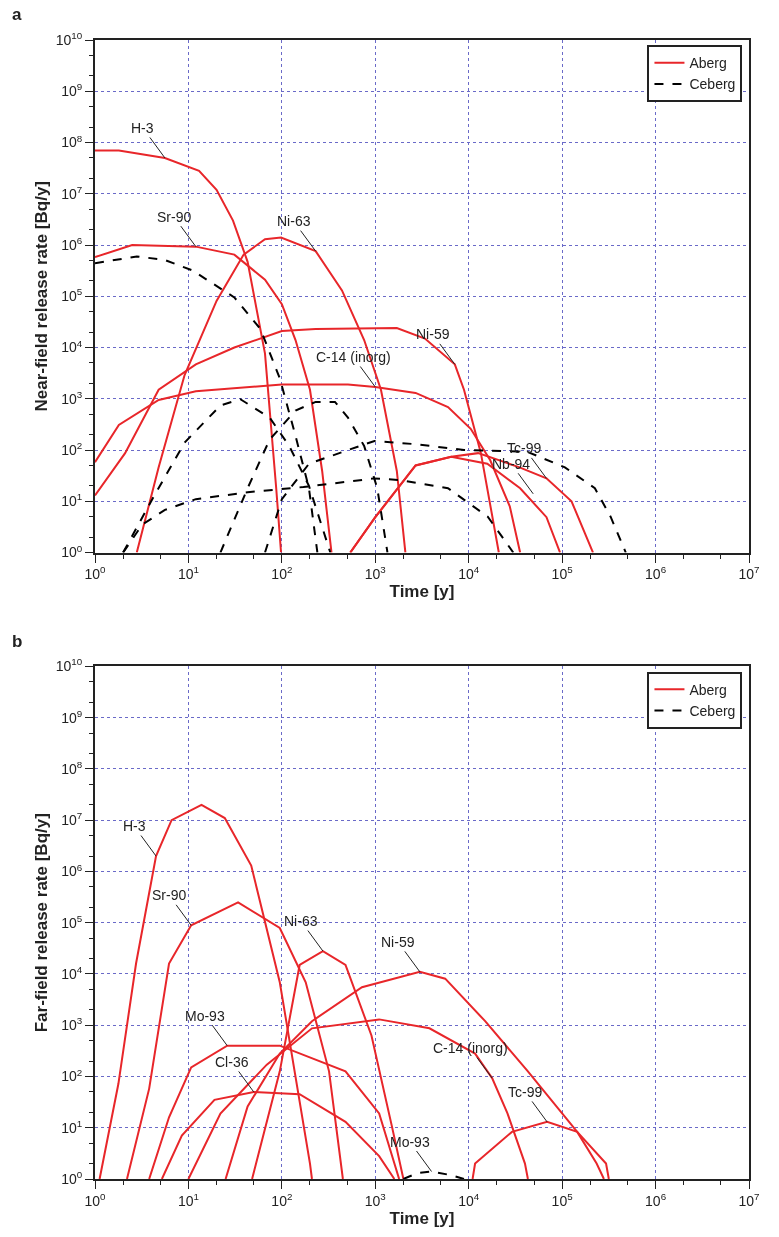 This screenshot has width=779, height=1237. I want to click on annotation: C-14 (inorg), so click(470, 1048).